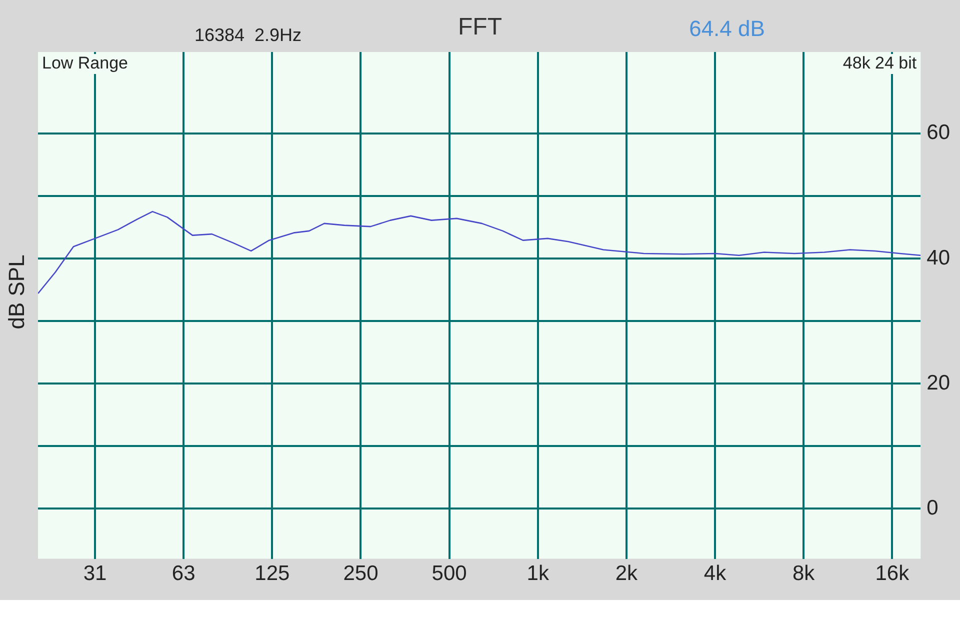 The width and height of the screenshot is (960, 640). What do you see at coordinates (85, 63) in the screenshot?
I see `annotation: Low Range` at bounding box center [85, 63].